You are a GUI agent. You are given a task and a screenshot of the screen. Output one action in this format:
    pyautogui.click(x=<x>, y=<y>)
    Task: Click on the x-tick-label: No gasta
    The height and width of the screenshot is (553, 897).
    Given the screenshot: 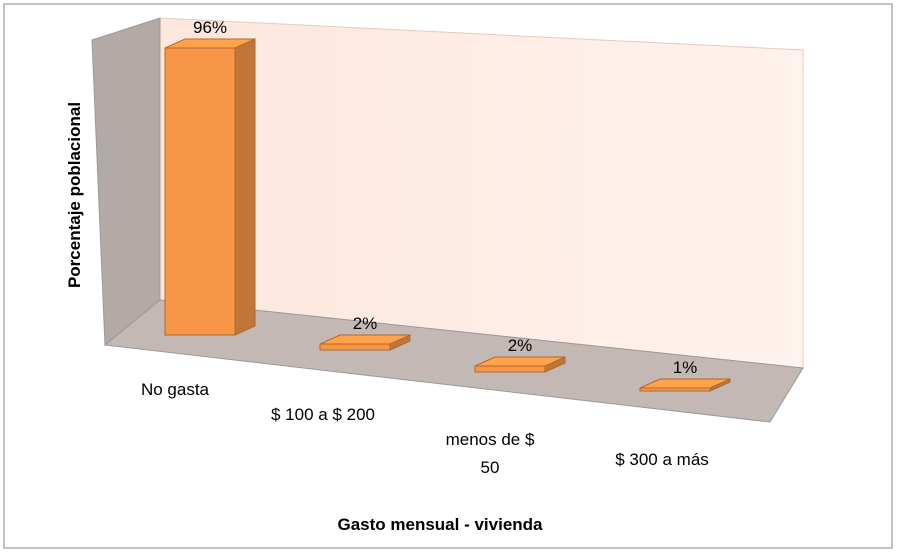 What is the action you would take?
    pyautogui.click(x=175, y=389)
    